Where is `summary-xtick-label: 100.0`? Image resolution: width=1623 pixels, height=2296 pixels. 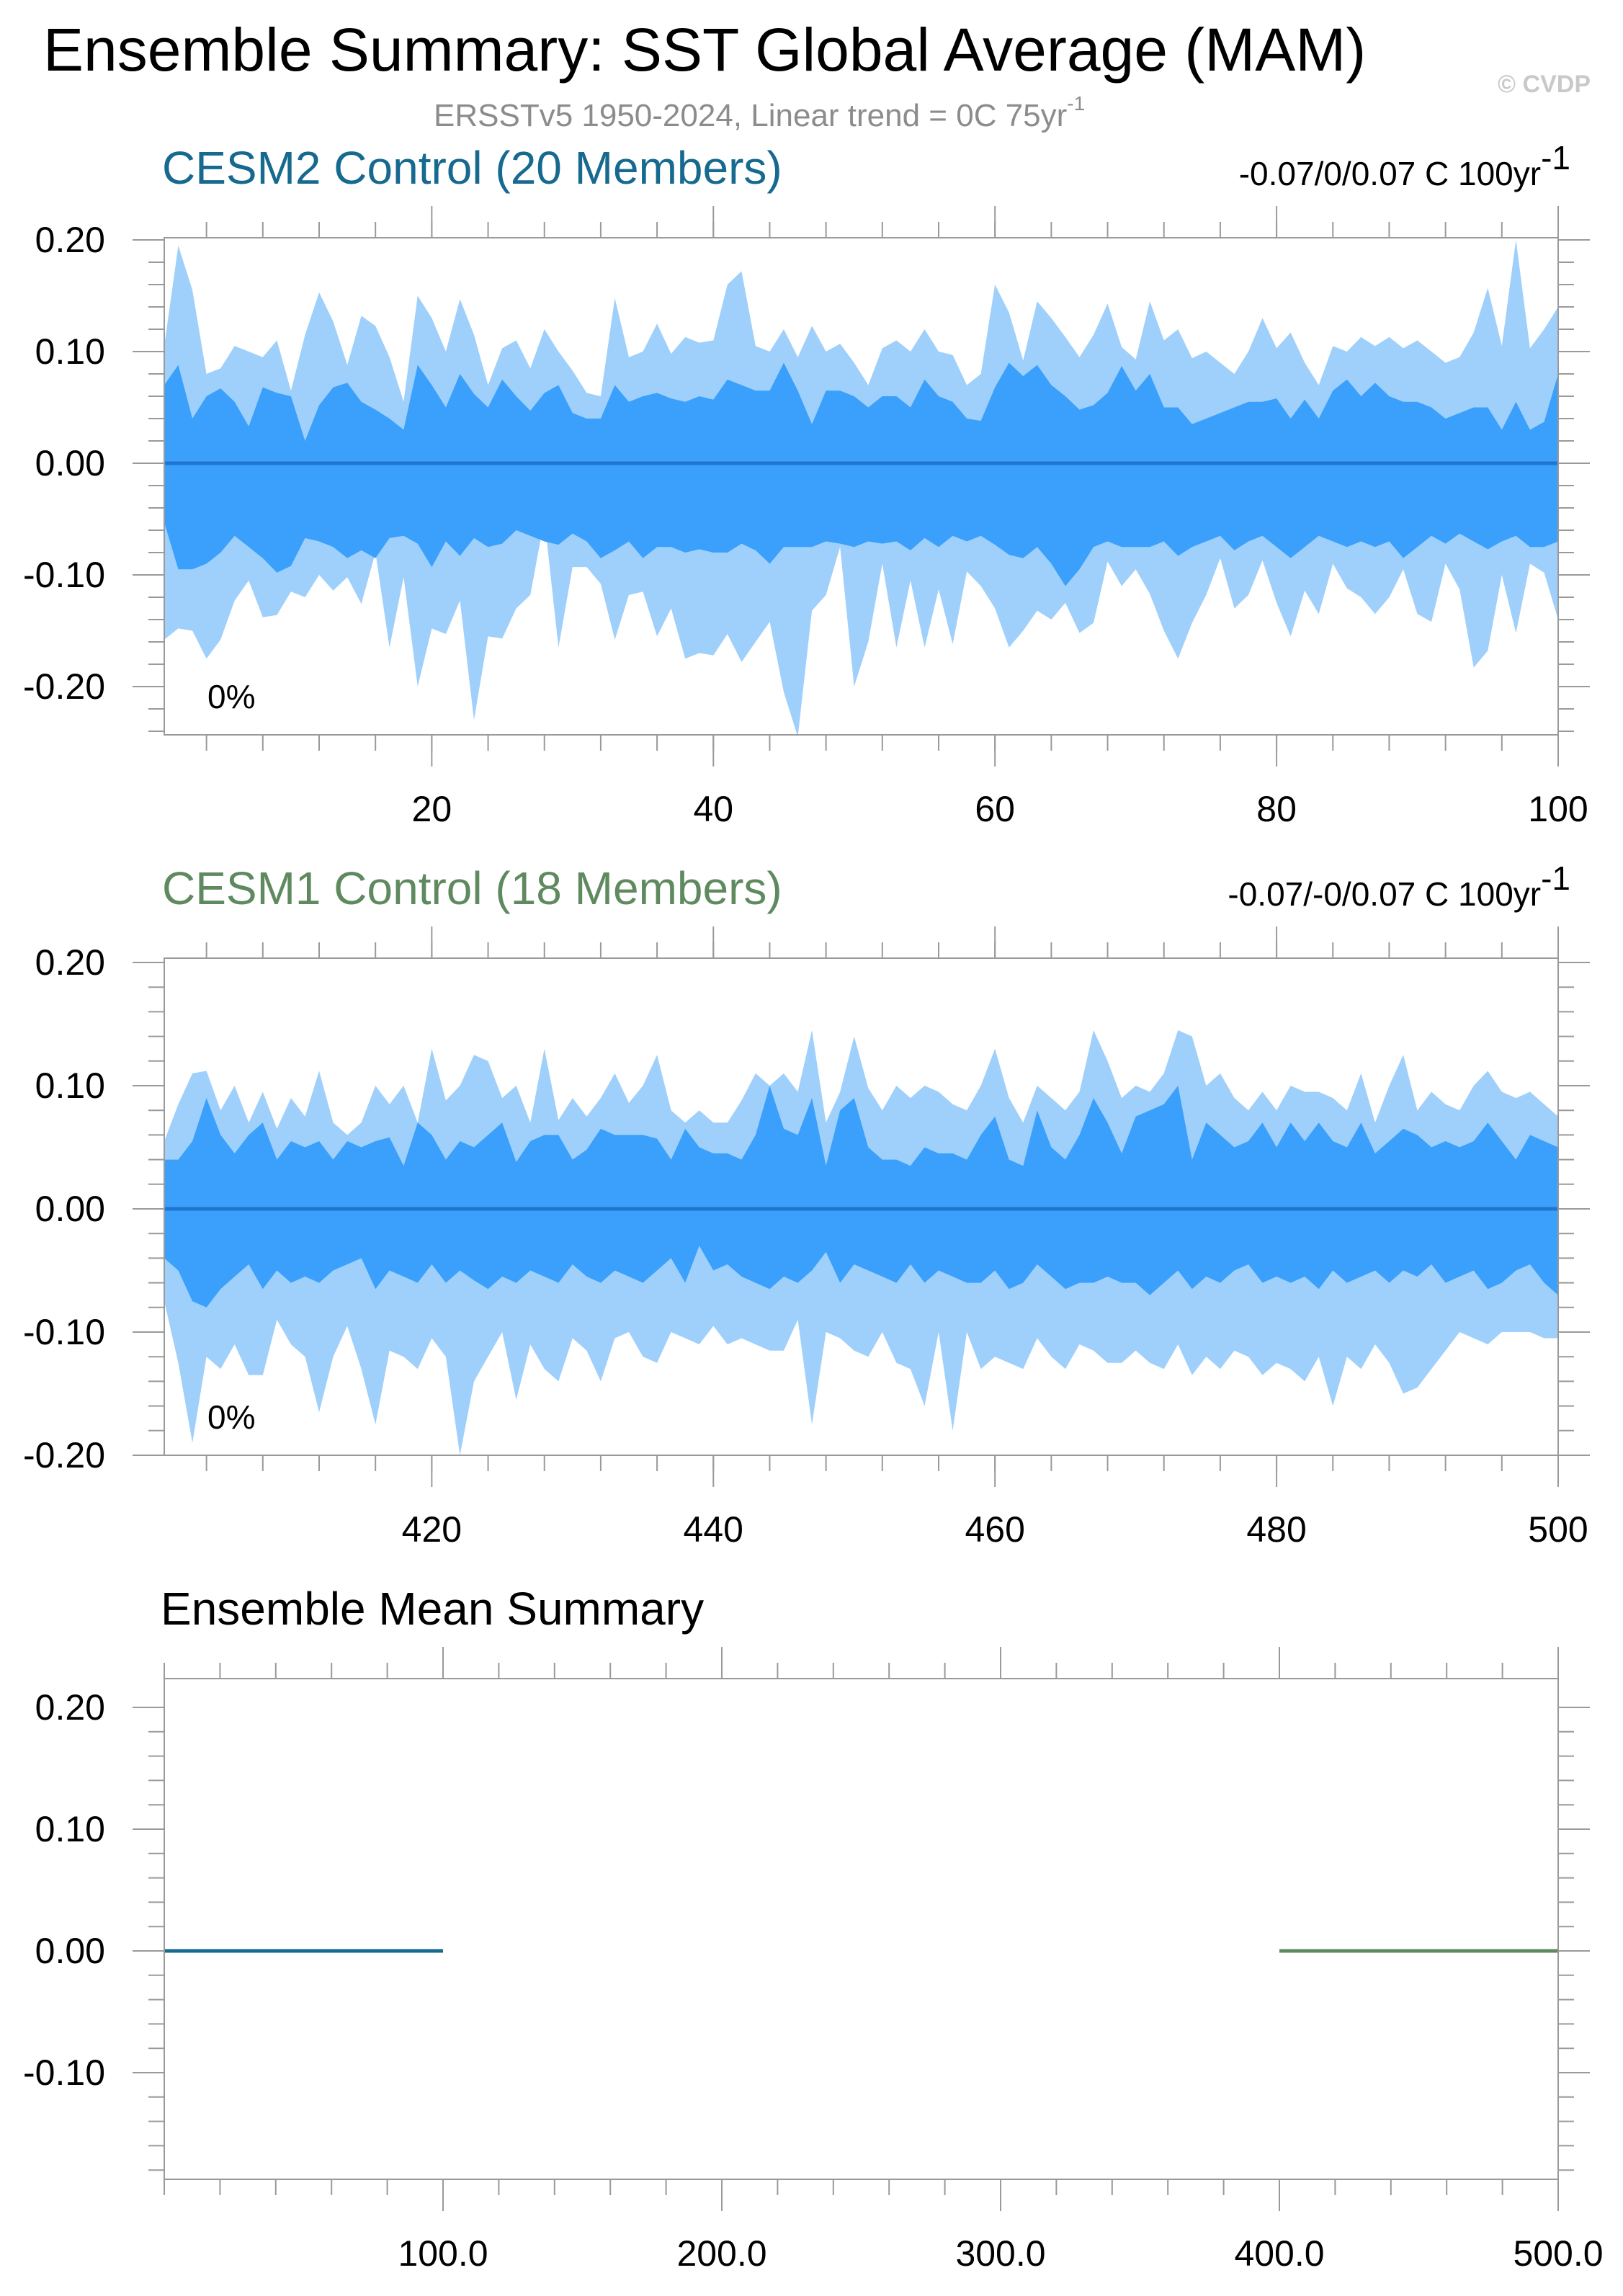
summary-xtick-label: 100.0 is located at coordinates (443, 2253).